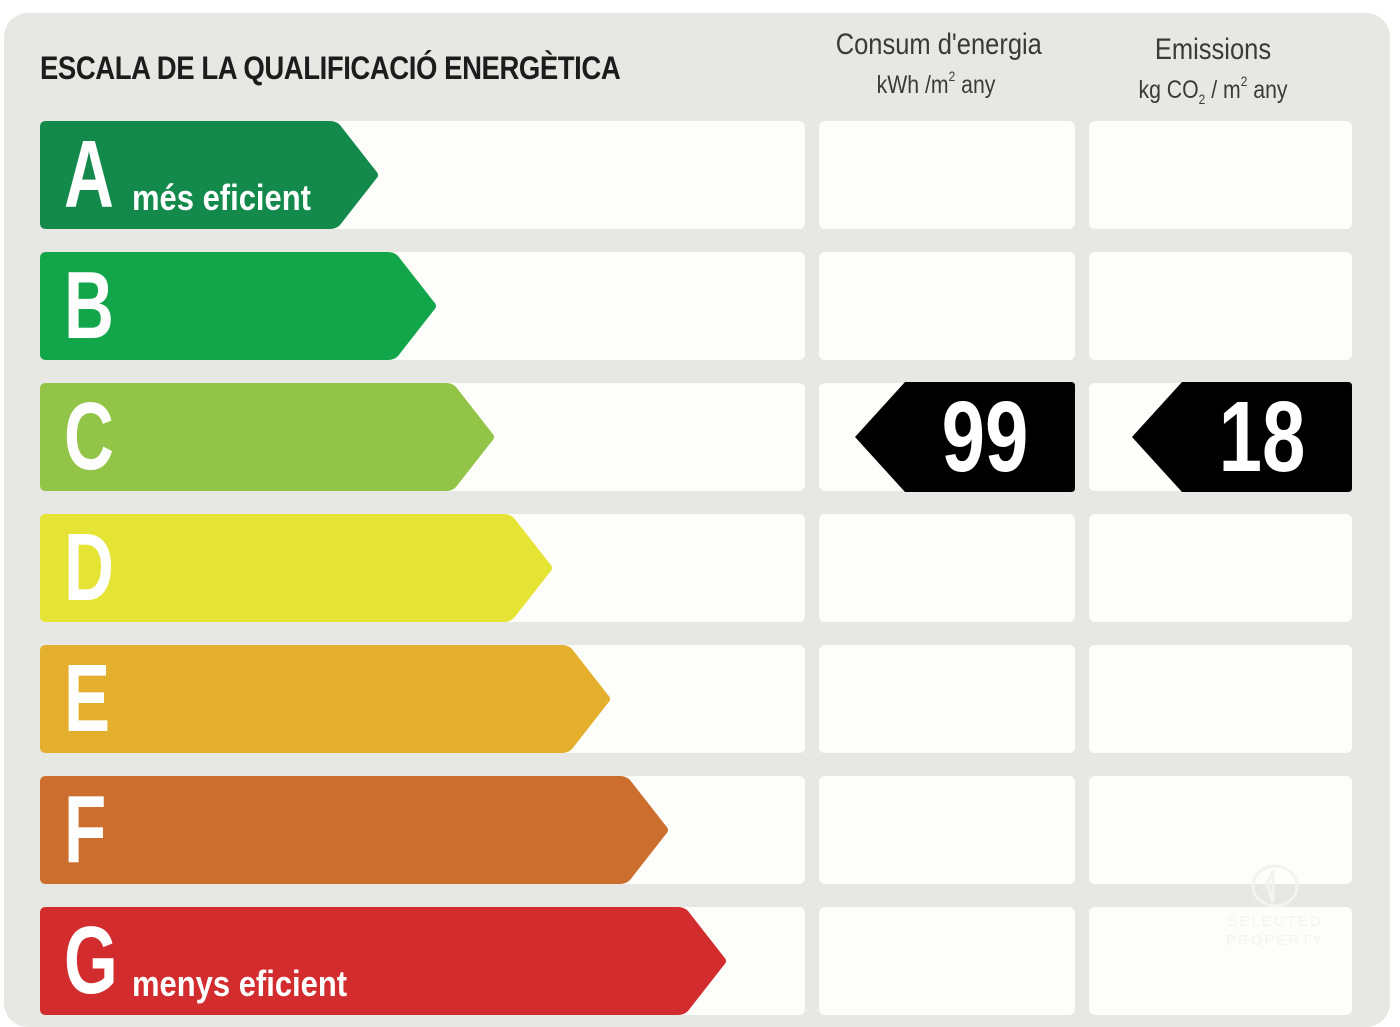 The width and height of the screenshot is (1400, 1027). I want to click on rating-bar-d: D, so click(297, 568).